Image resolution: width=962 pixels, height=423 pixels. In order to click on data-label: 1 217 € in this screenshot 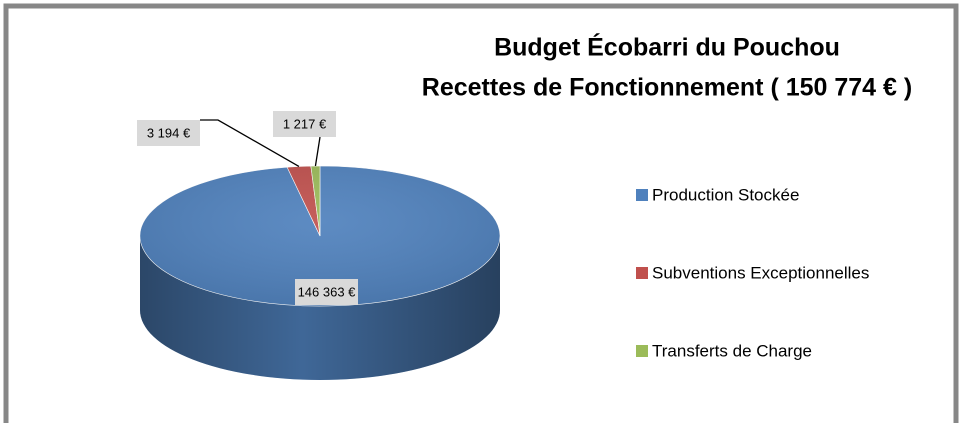, I will do `click(305, 123)`.